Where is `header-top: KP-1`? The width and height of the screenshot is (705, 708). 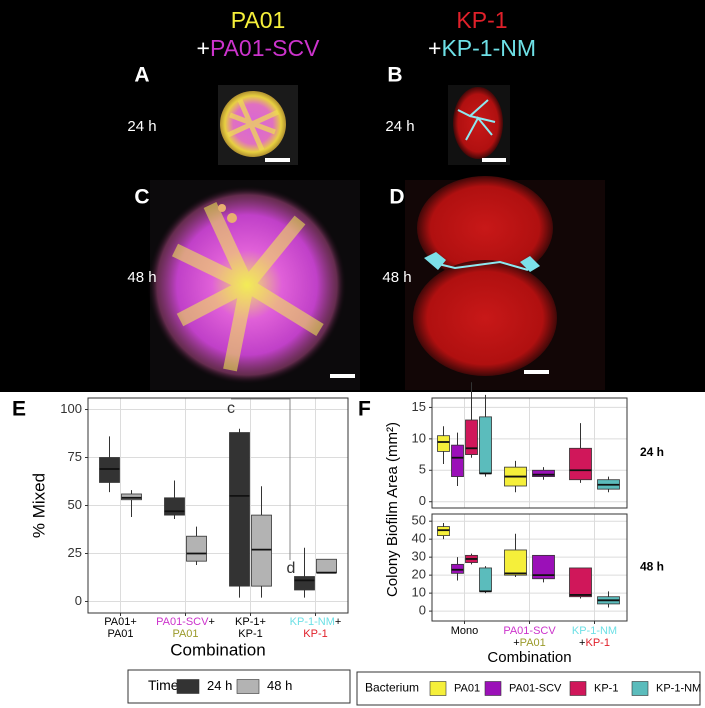 header-top: KP-1 is located at coordinates (481, 20).